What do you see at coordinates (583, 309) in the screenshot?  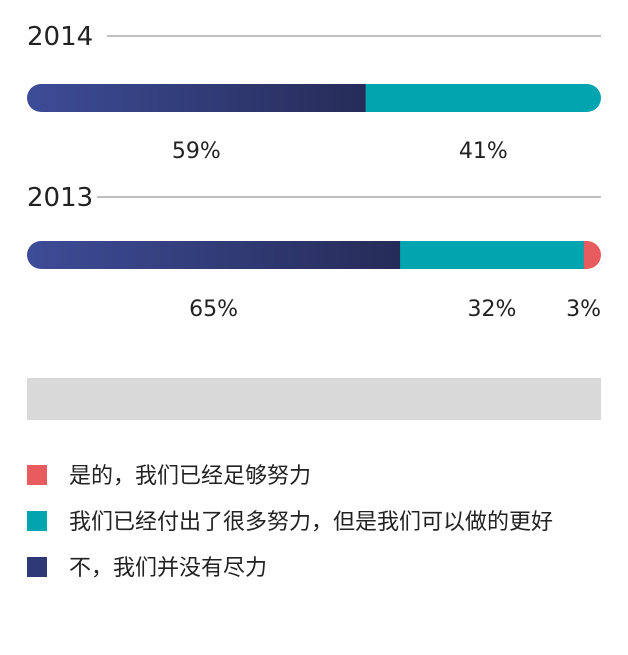 I see `year-2013-value-label-3: 3%` at bounding box center [583, 309].